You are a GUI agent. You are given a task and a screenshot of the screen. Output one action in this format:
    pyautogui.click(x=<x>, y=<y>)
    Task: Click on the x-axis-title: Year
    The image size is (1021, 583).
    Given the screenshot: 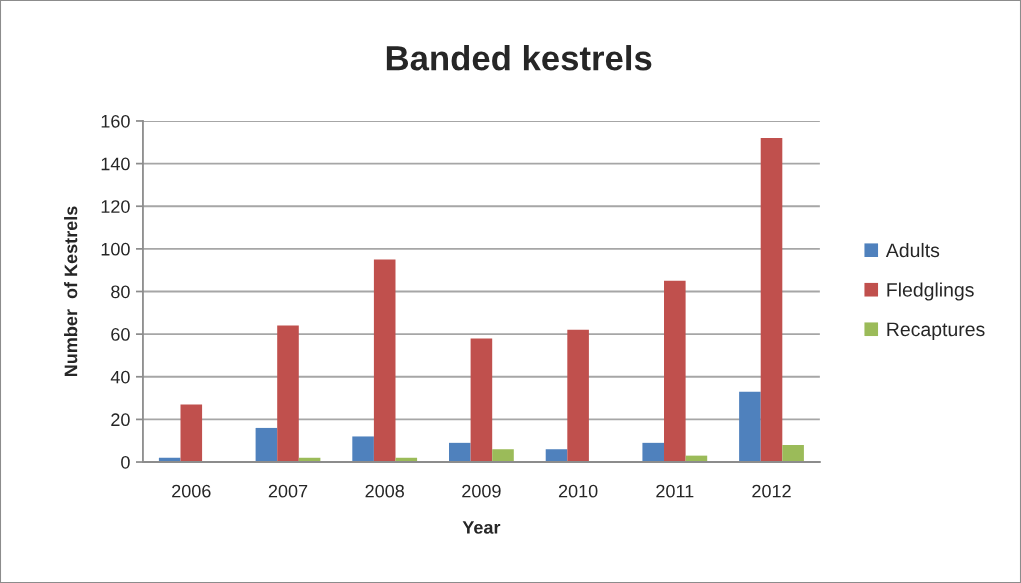 What is the action you would take?
    pyautogui.click(x=481, y=527)
    